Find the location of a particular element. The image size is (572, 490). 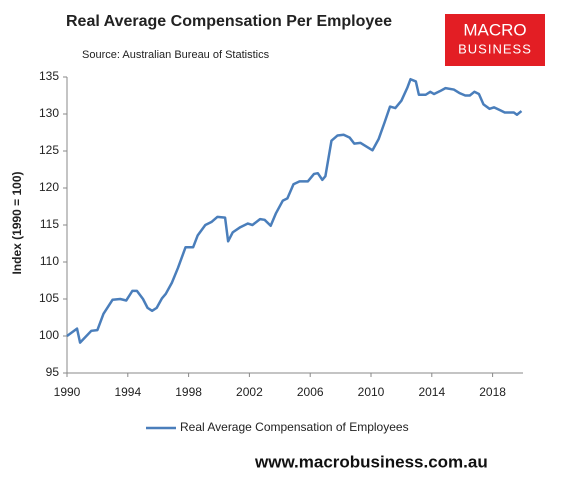

logo is located at coordinates (495, 40).